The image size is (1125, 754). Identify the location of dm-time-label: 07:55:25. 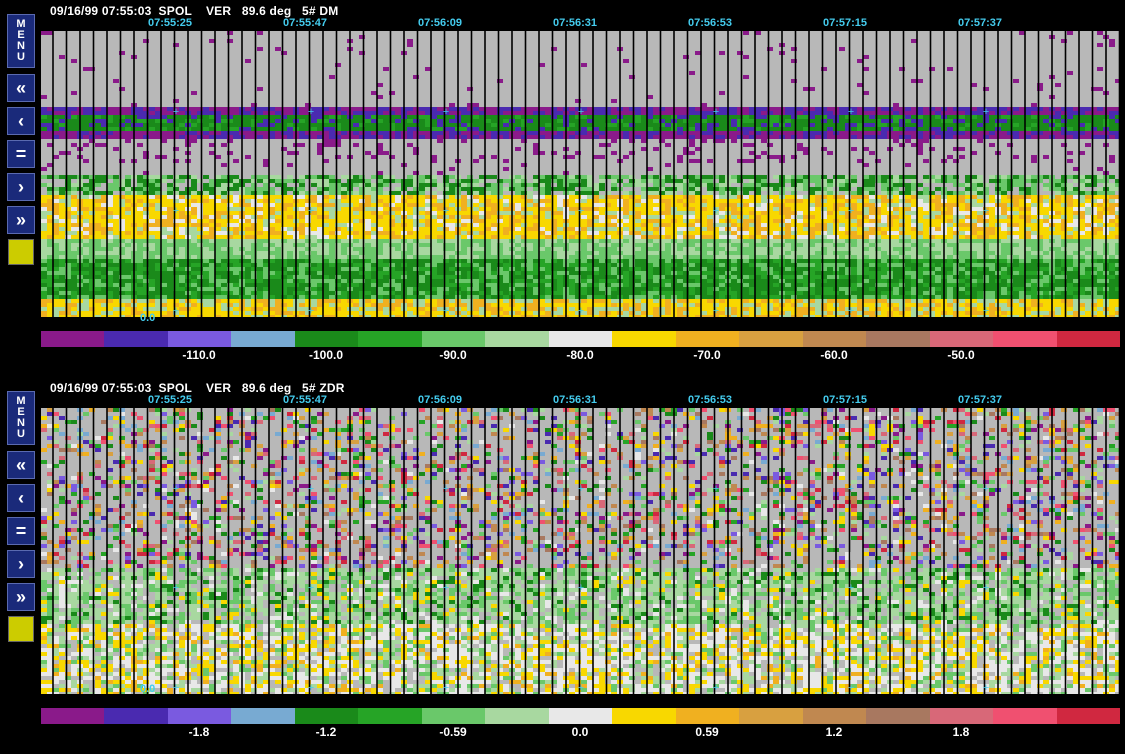
(170, 23).